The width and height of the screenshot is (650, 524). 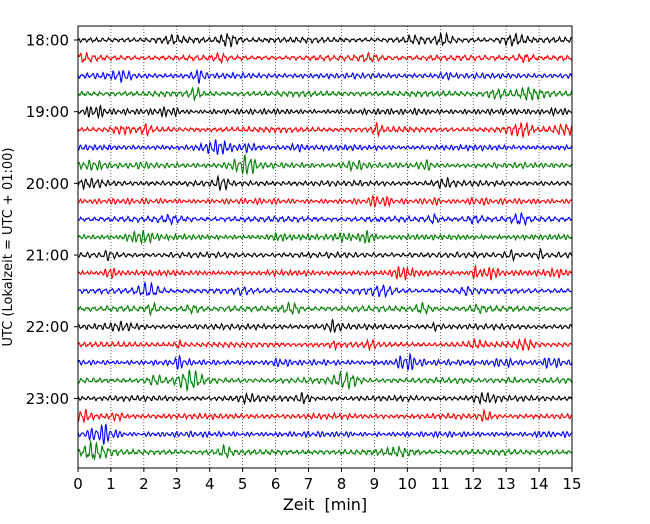 What do you see at coordinates (177, 484) in the screenshot?
I see `x-tick-label: 3` at bounding box center [177, 484].